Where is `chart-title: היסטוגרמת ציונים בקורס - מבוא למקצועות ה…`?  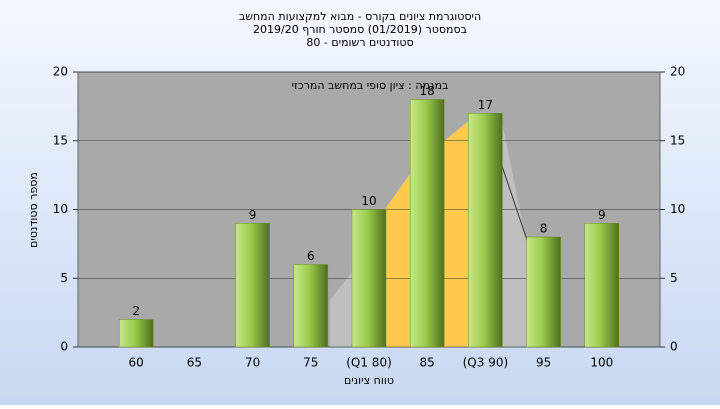
chart-title: היסטוגרמת ציונים בקורס - מבוא למקצועות ה… is located at coordinates (360, 16).